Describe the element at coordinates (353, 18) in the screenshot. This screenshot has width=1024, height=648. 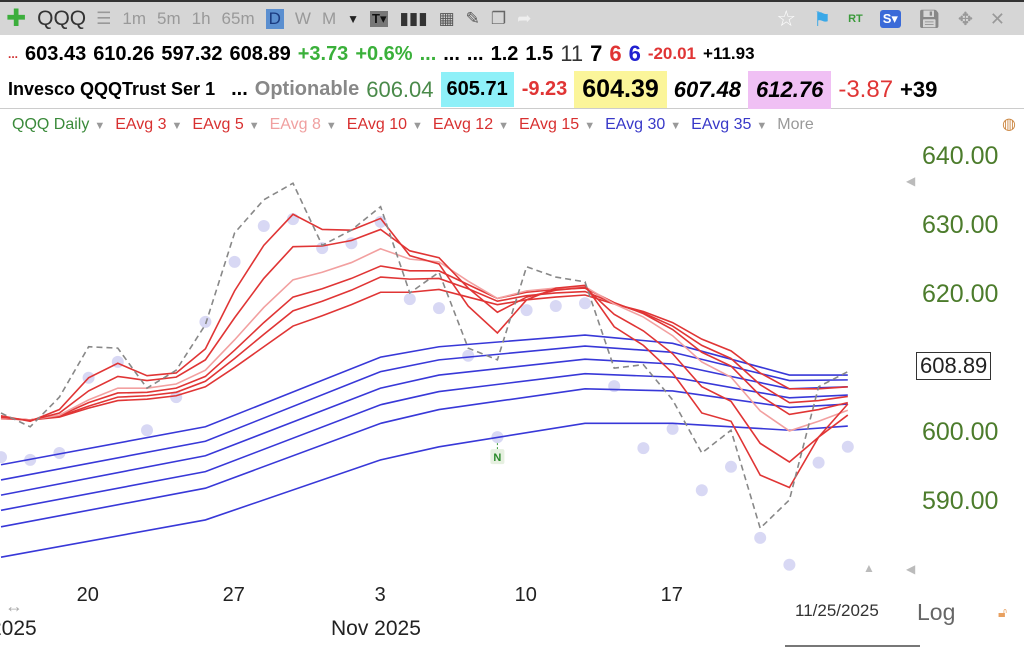
I see `dropdown-icon: ▼` at that location.